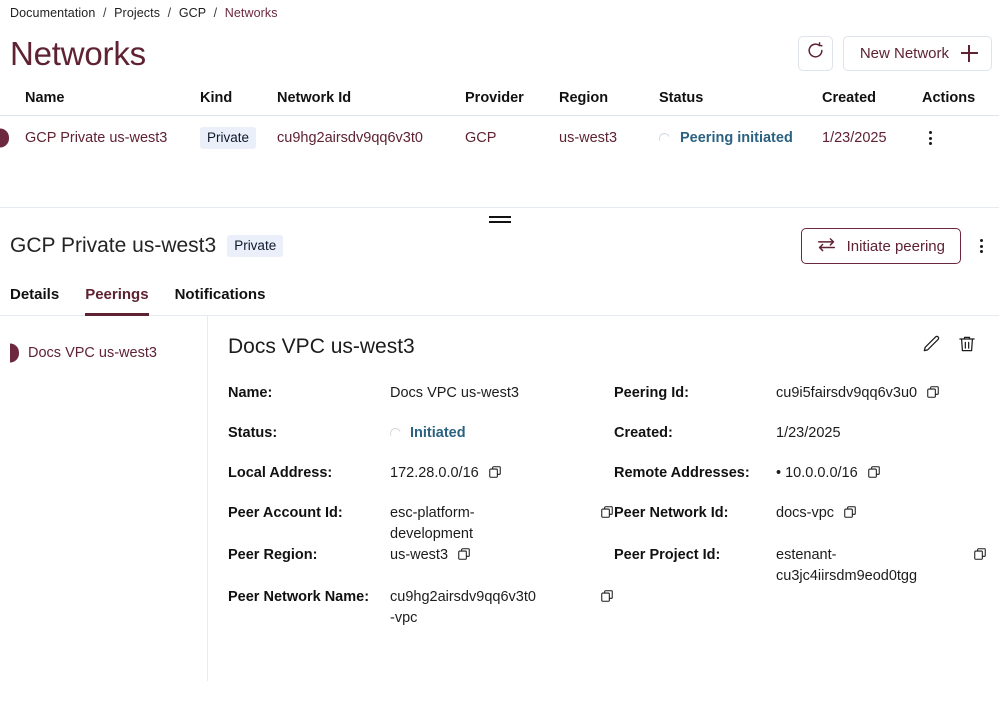  I want to click on breadcrumb-item-gcp: GCP, so click(192, 13).